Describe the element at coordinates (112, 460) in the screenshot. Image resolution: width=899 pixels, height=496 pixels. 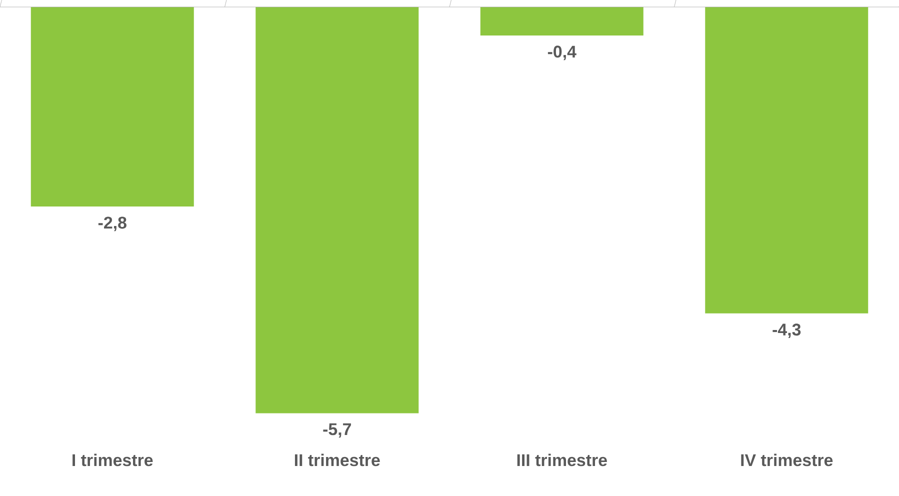
I see `x-tick-label: I trimestre` at that location.